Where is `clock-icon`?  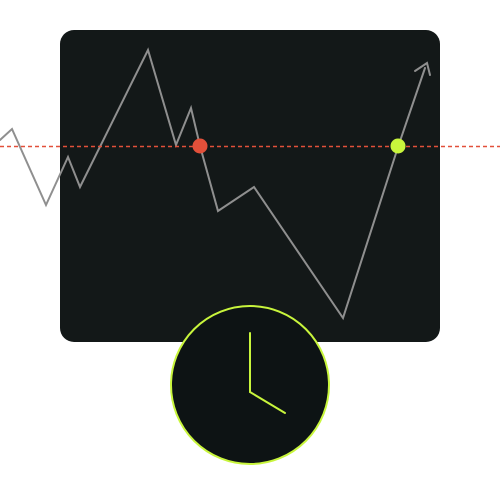 clock-icon is located at coordinates (250, 385).